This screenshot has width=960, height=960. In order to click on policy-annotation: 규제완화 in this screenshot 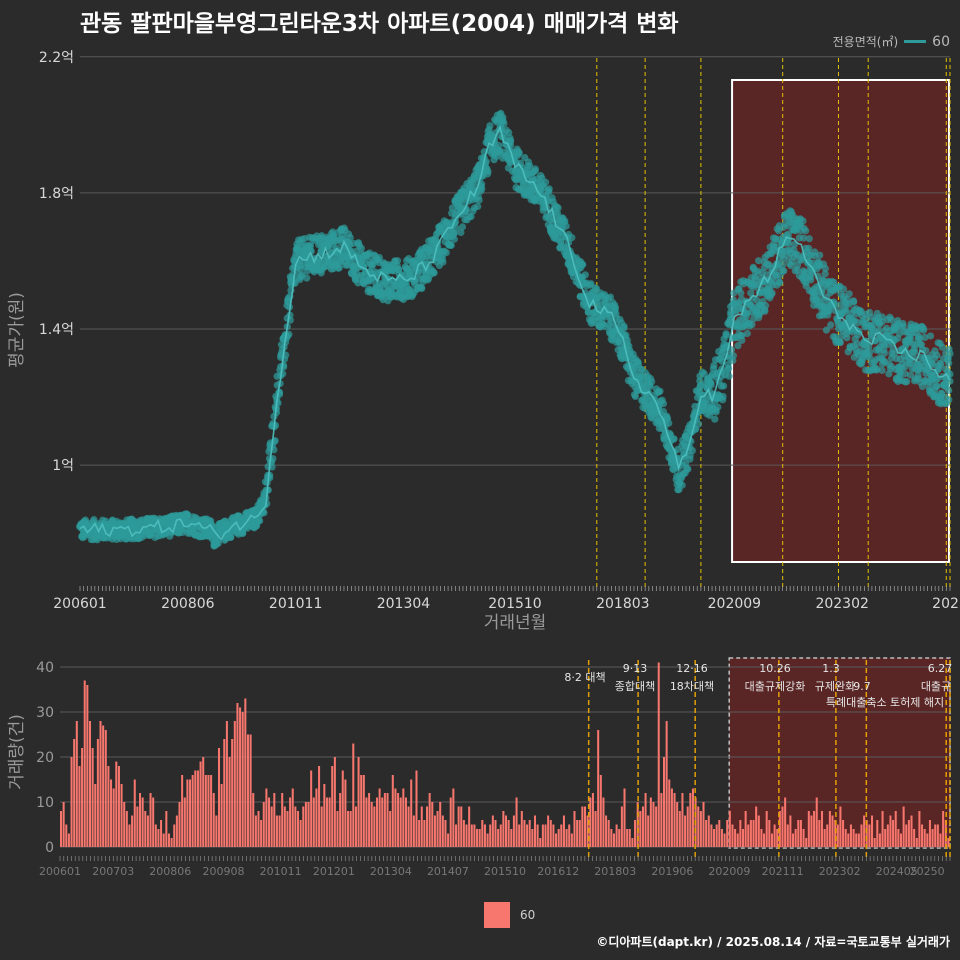, I will do `click(835, 686)`.